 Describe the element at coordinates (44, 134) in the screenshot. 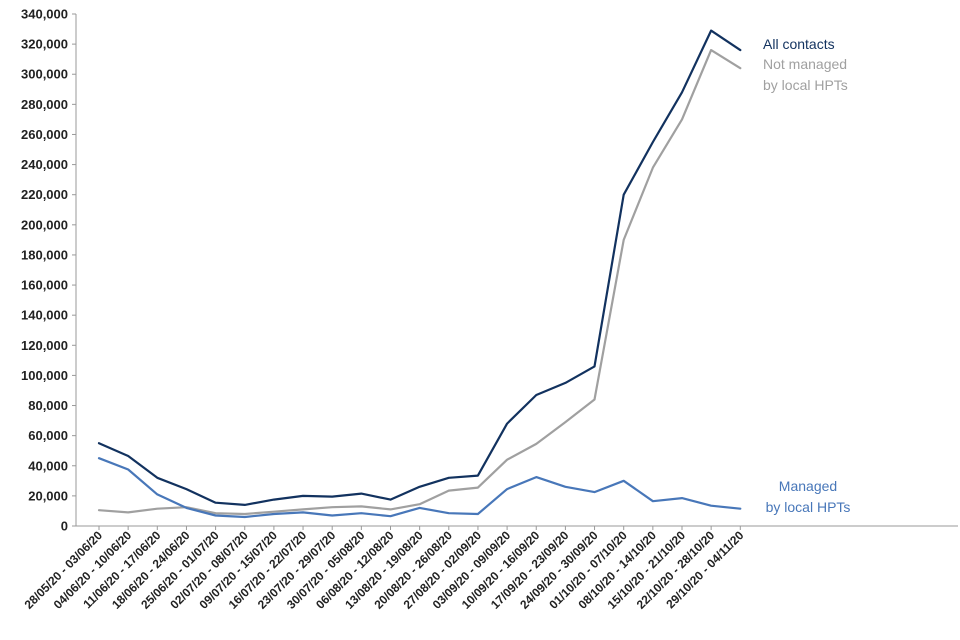

I see `y-tick-label: 260,000` at that location.